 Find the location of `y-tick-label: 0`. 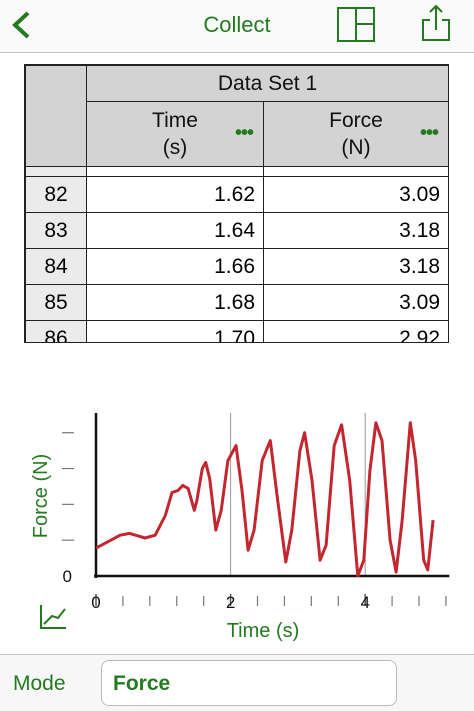

y-tick-label: 0 is located at coordinates (67, 576).